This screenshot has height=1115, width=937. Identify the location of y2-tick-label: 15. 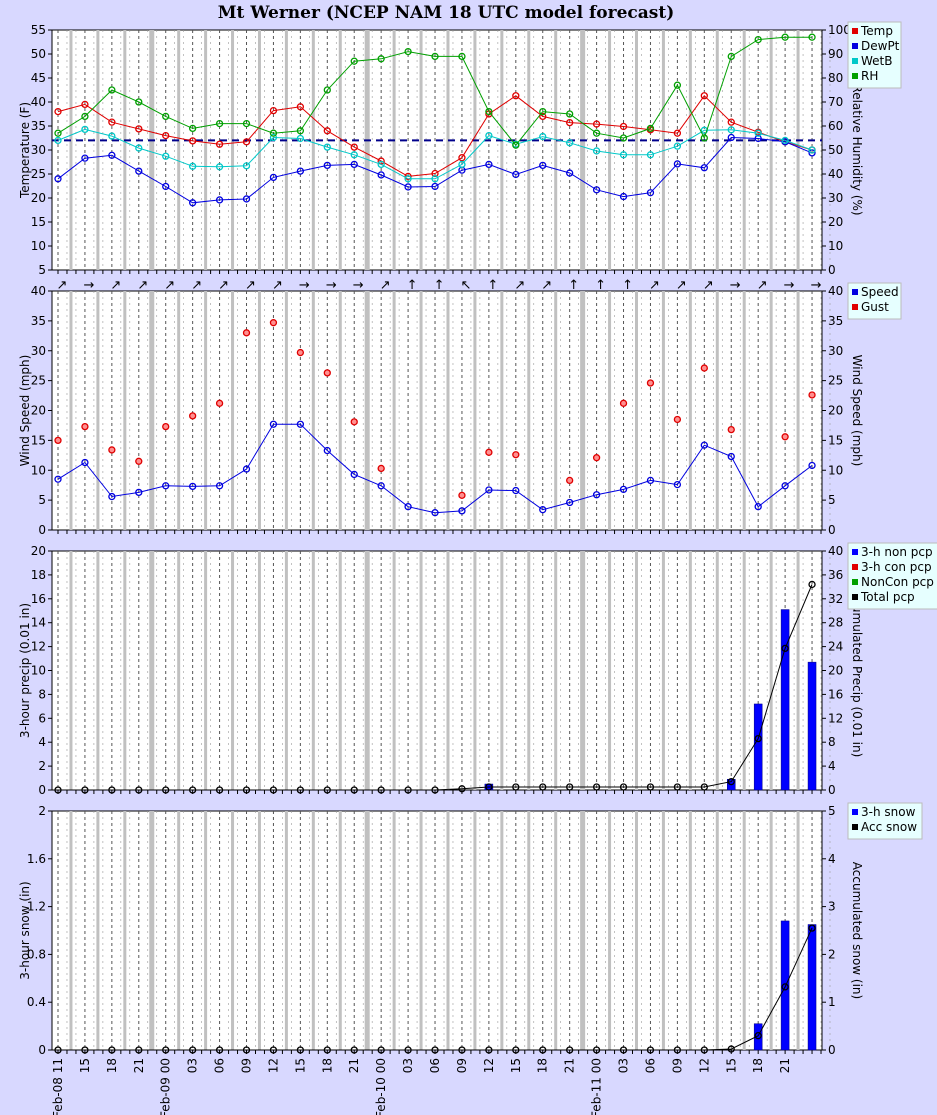
(835, 440).